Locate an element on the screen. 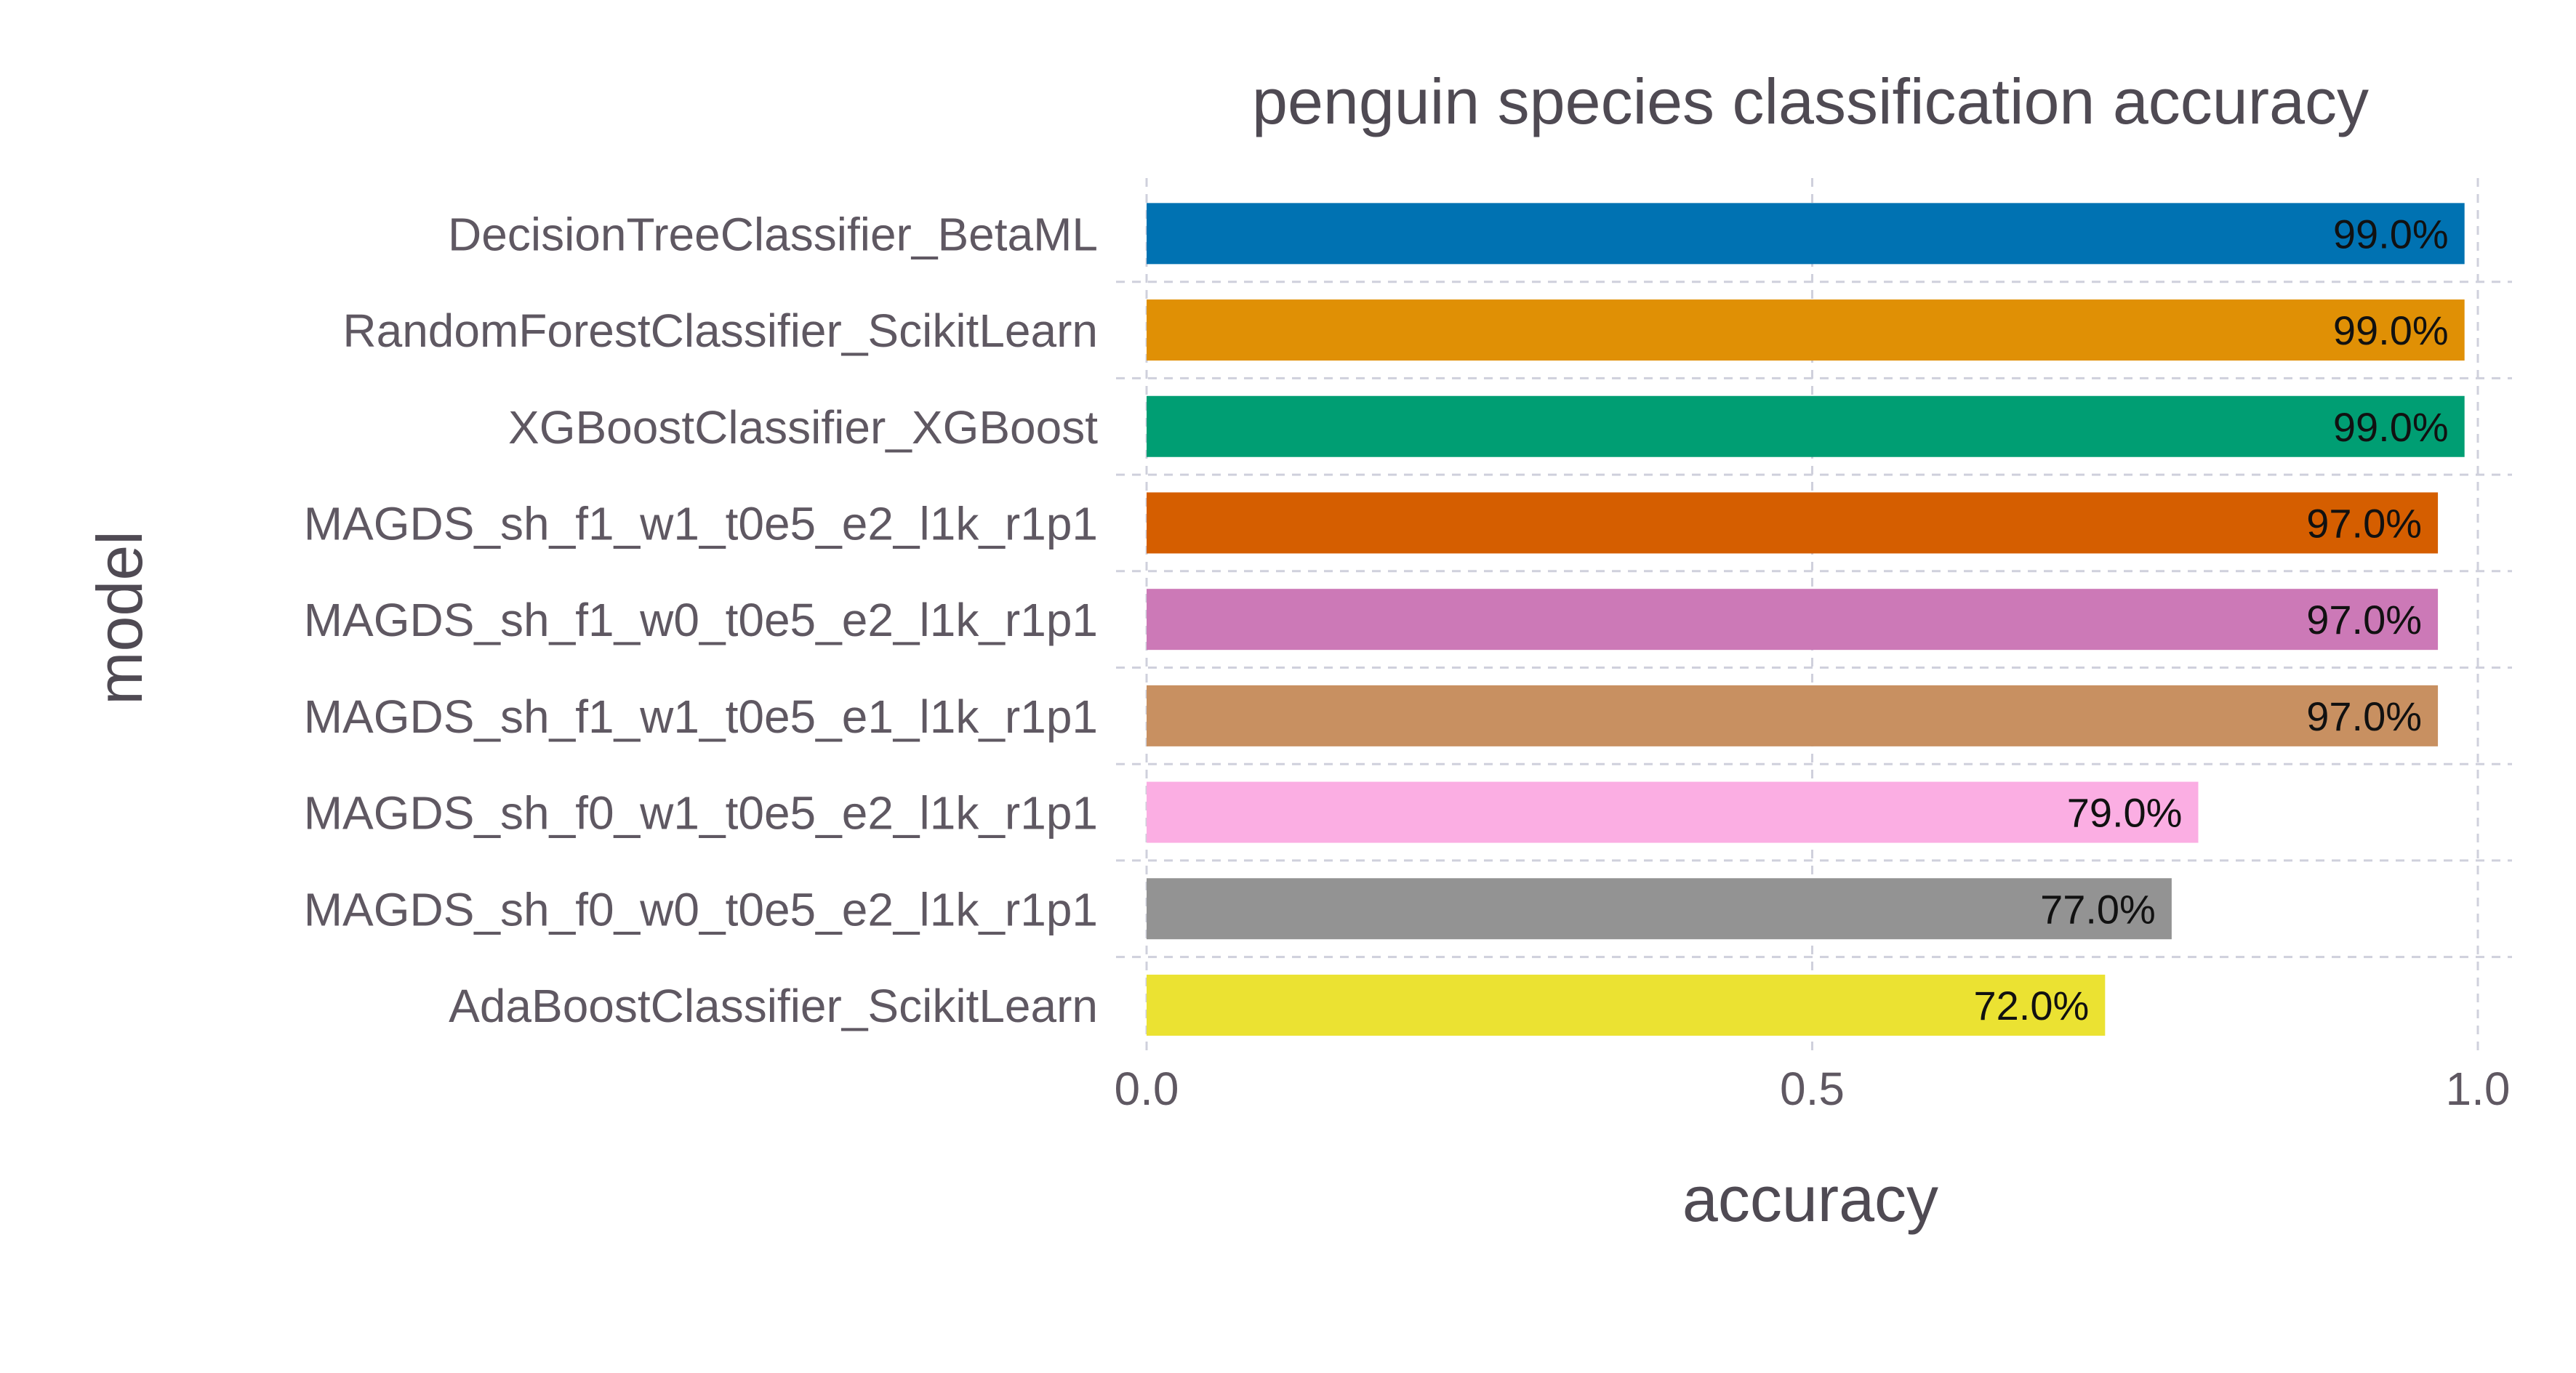 Image resolution: width=2576 pixels, height=1373 pixels. x-tick-label: 0.5 is located at coordinates (1813, 1089).